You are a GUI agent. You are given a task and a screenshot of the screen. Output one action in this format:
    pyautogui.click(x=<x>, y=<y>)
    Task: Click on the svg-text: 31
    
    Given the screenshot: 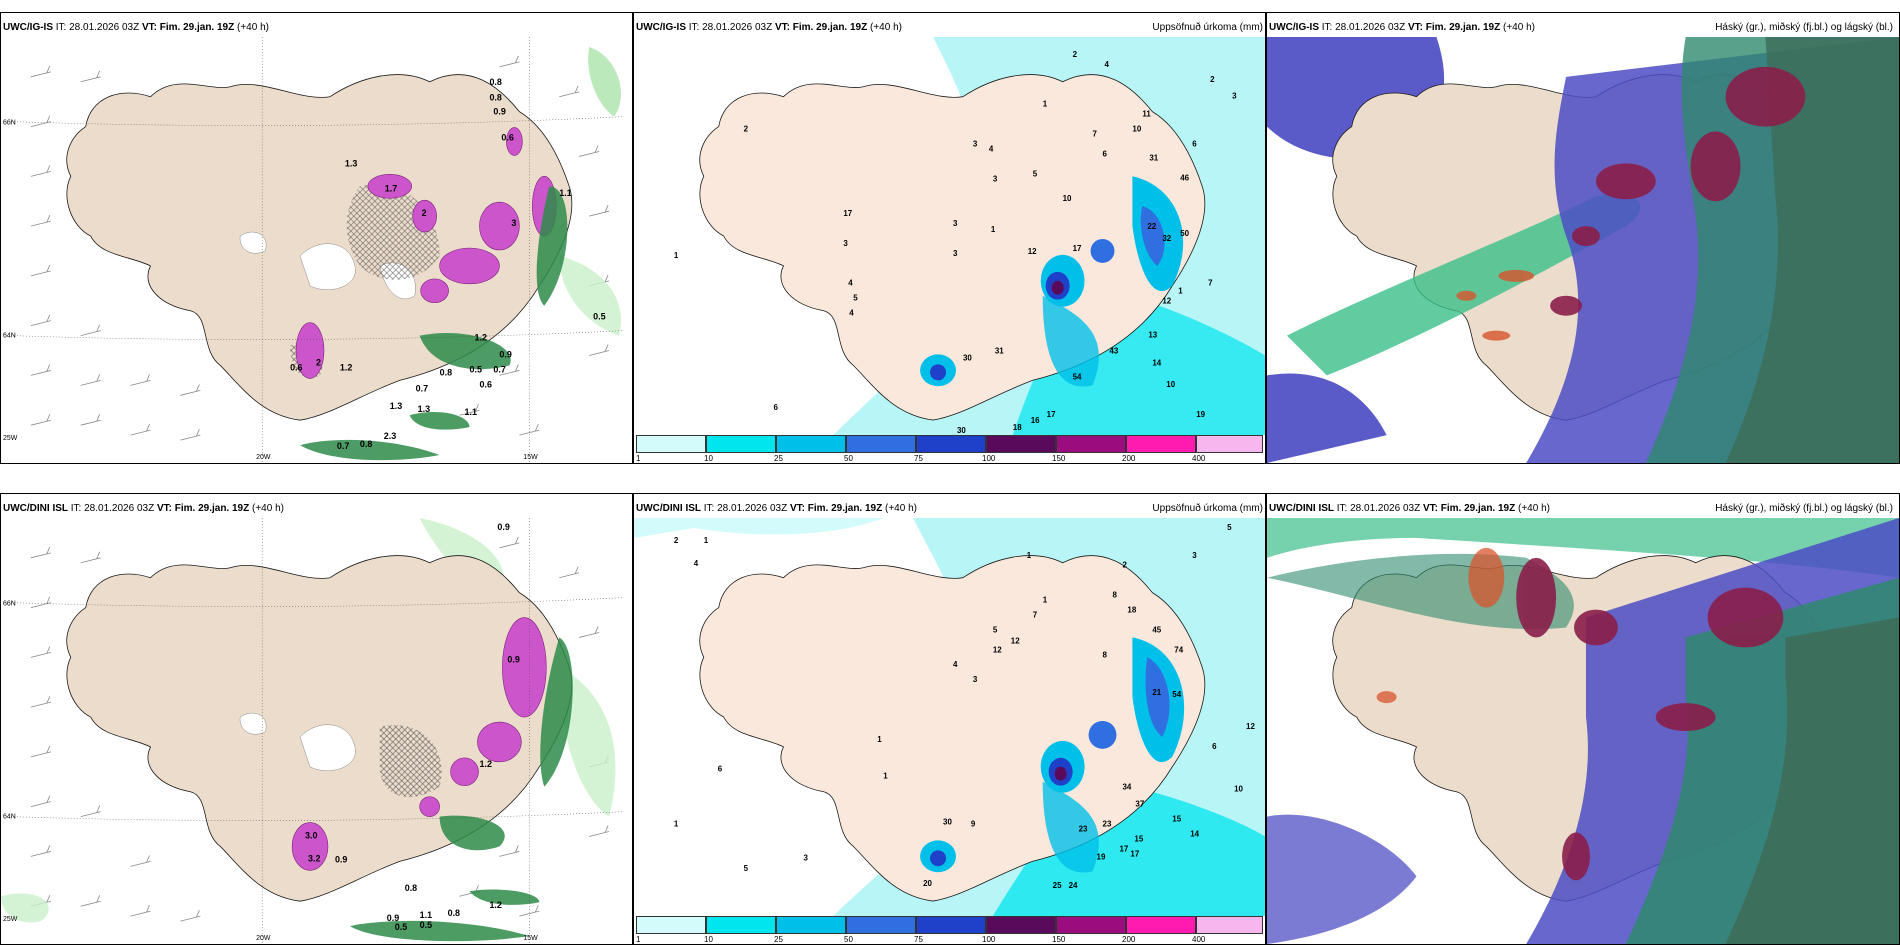 What is the action you would take?
    pyautogui.click(x=999, y=350)
    